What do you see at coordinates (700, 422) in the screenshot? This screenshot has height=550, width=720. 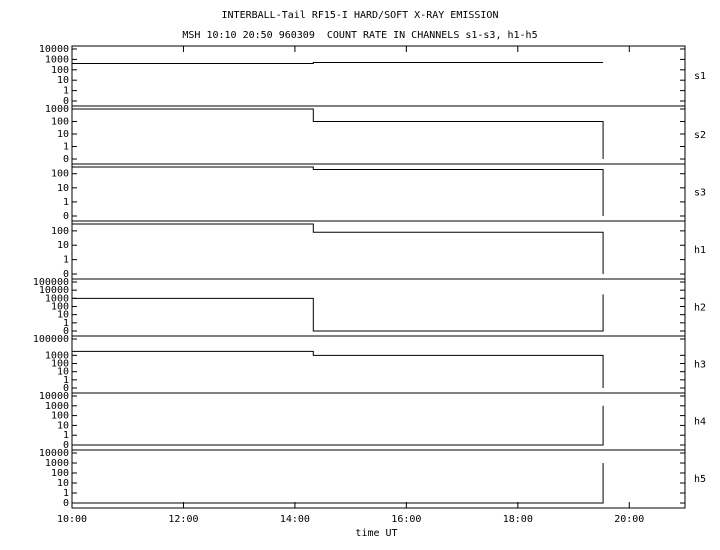 I see `panel-label: h4` at bounding box center [700, 422].